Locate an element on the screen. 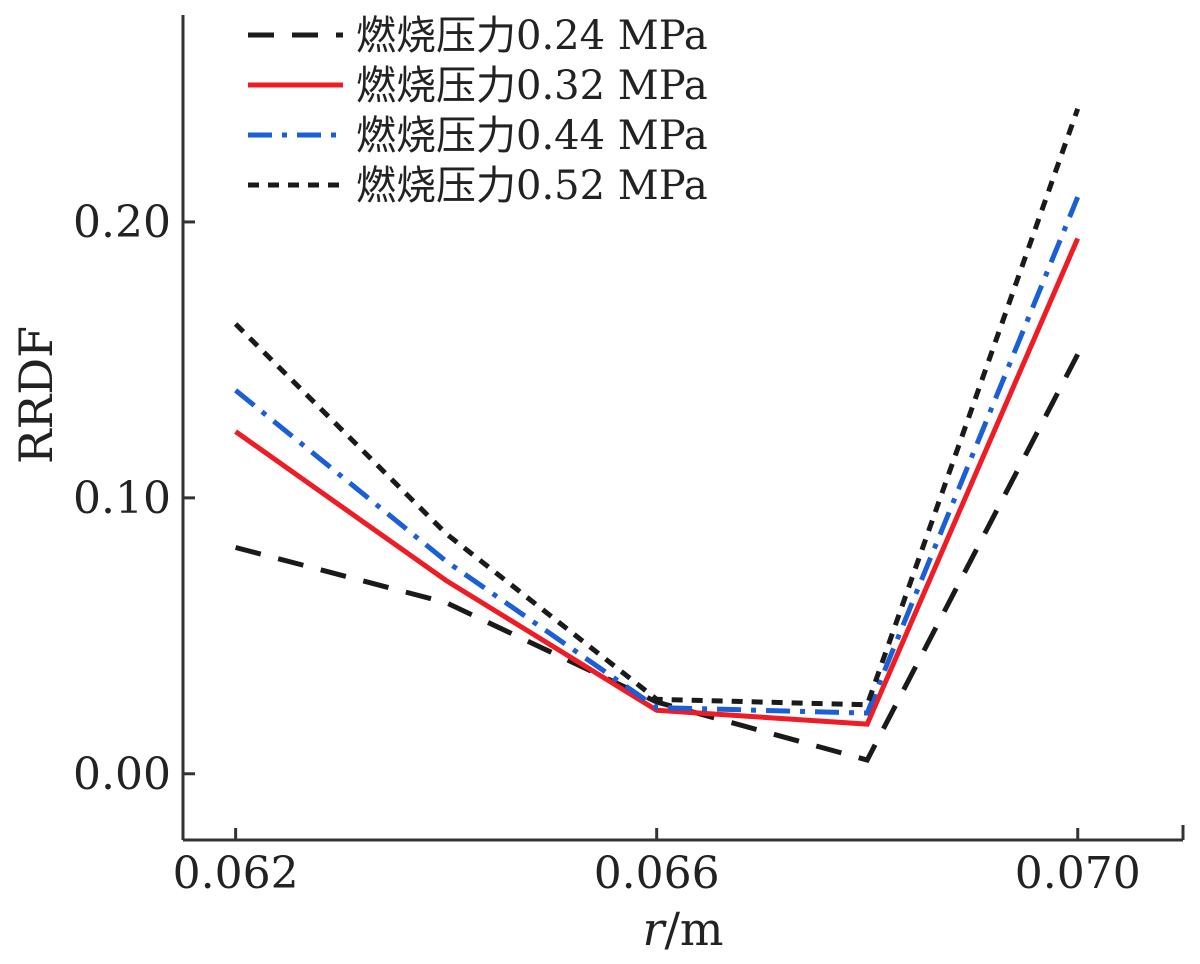  legend-label-4: 燃烧压力0.52 MPa is located at coordinates (532, 186).